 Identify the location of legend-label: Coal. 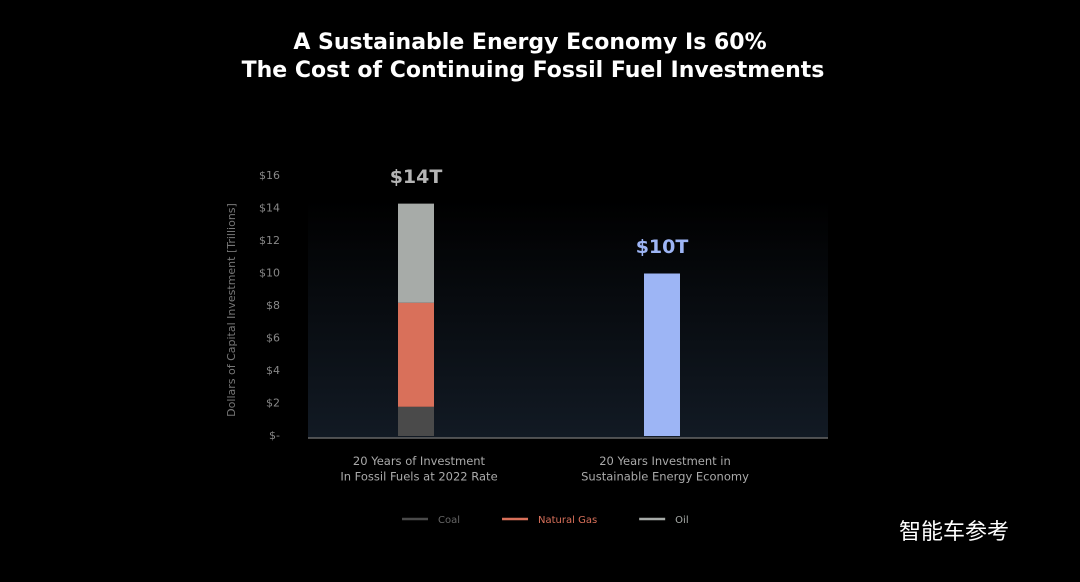
(449, 520).